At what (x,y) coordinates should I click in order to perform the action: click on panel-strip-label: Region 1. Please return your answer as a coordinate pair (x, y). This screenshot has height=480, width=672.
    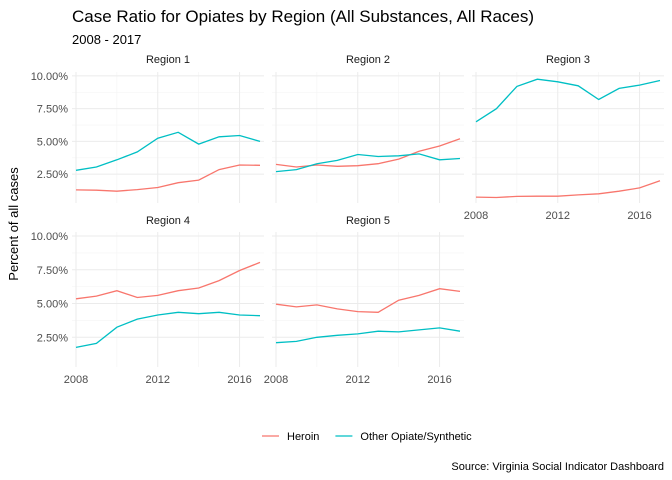
    Looking at the image, I should click on (168, 60).